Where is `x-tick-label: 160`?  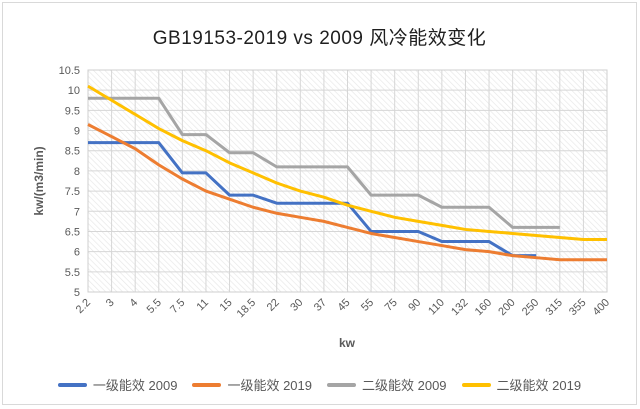 x-tick-label: 160 is located at coordinates (483, 307).